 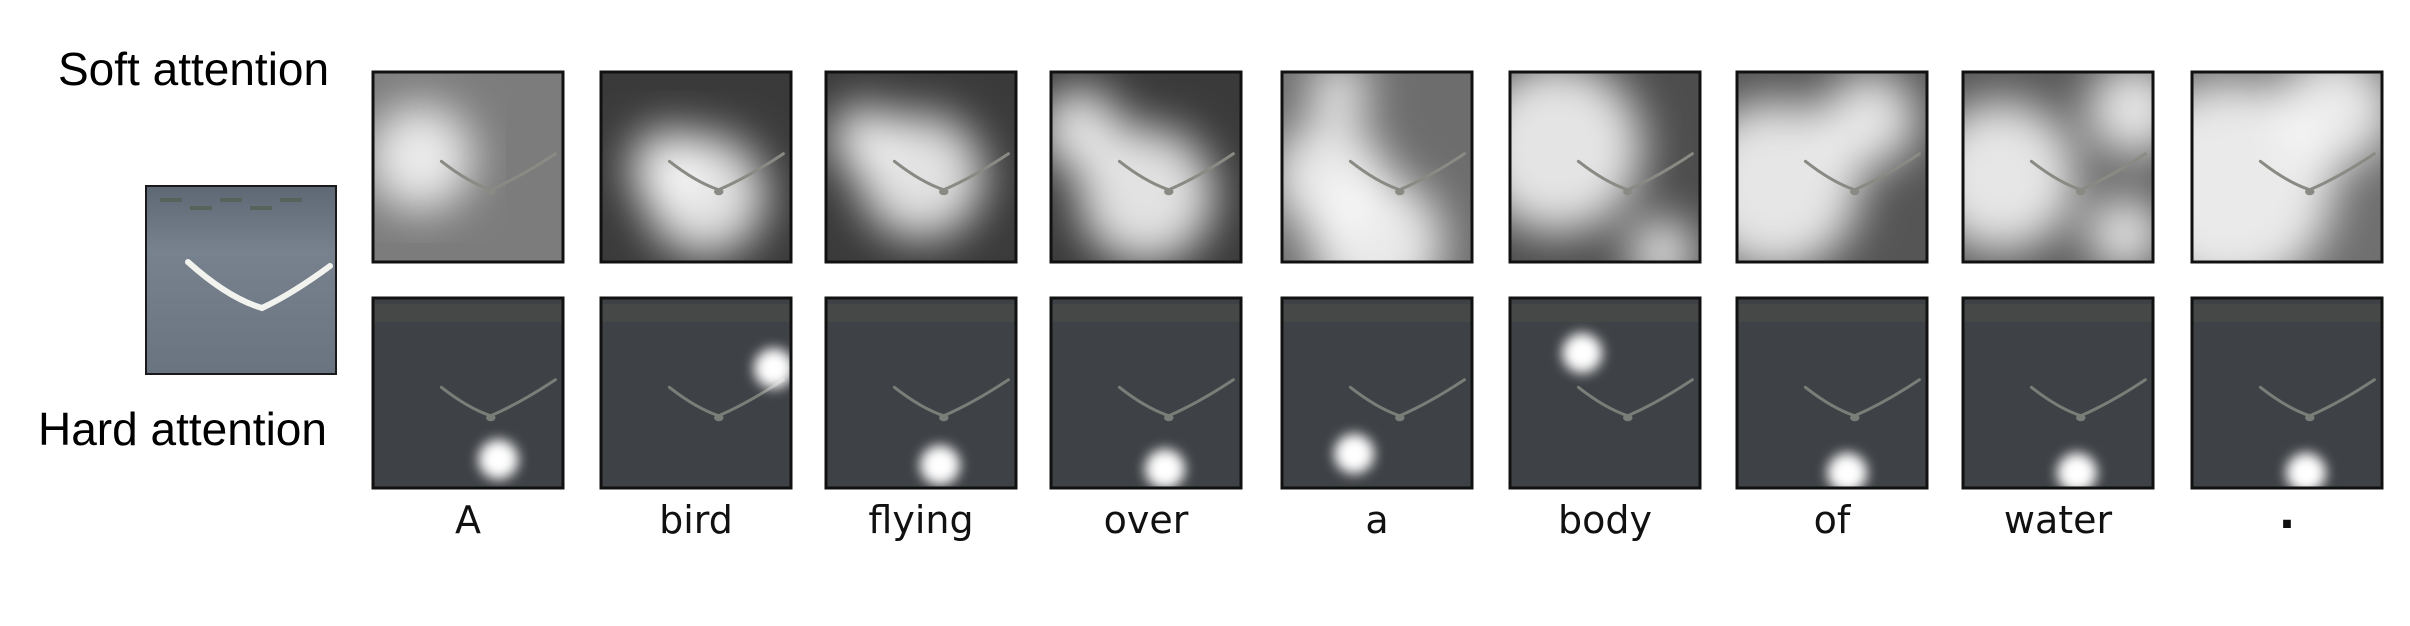 I want to click on caption-word: a, so click(x=1377, y=520).